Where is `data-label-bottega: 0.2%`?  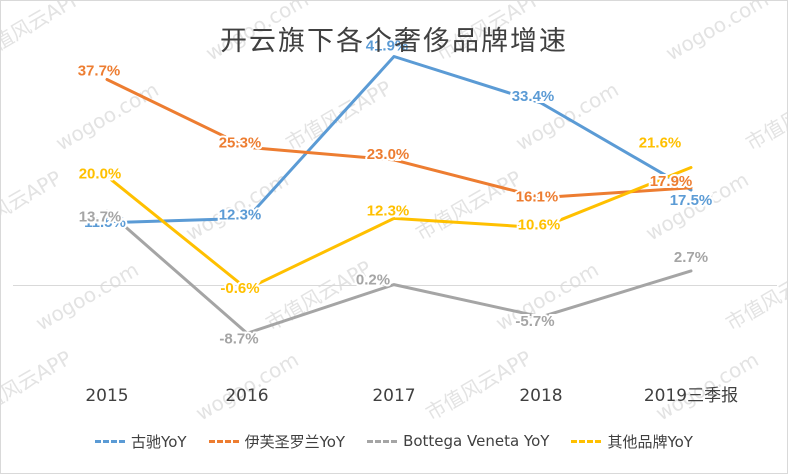 data-label-bottega: 0.2% is located at coordinates (373, 280).